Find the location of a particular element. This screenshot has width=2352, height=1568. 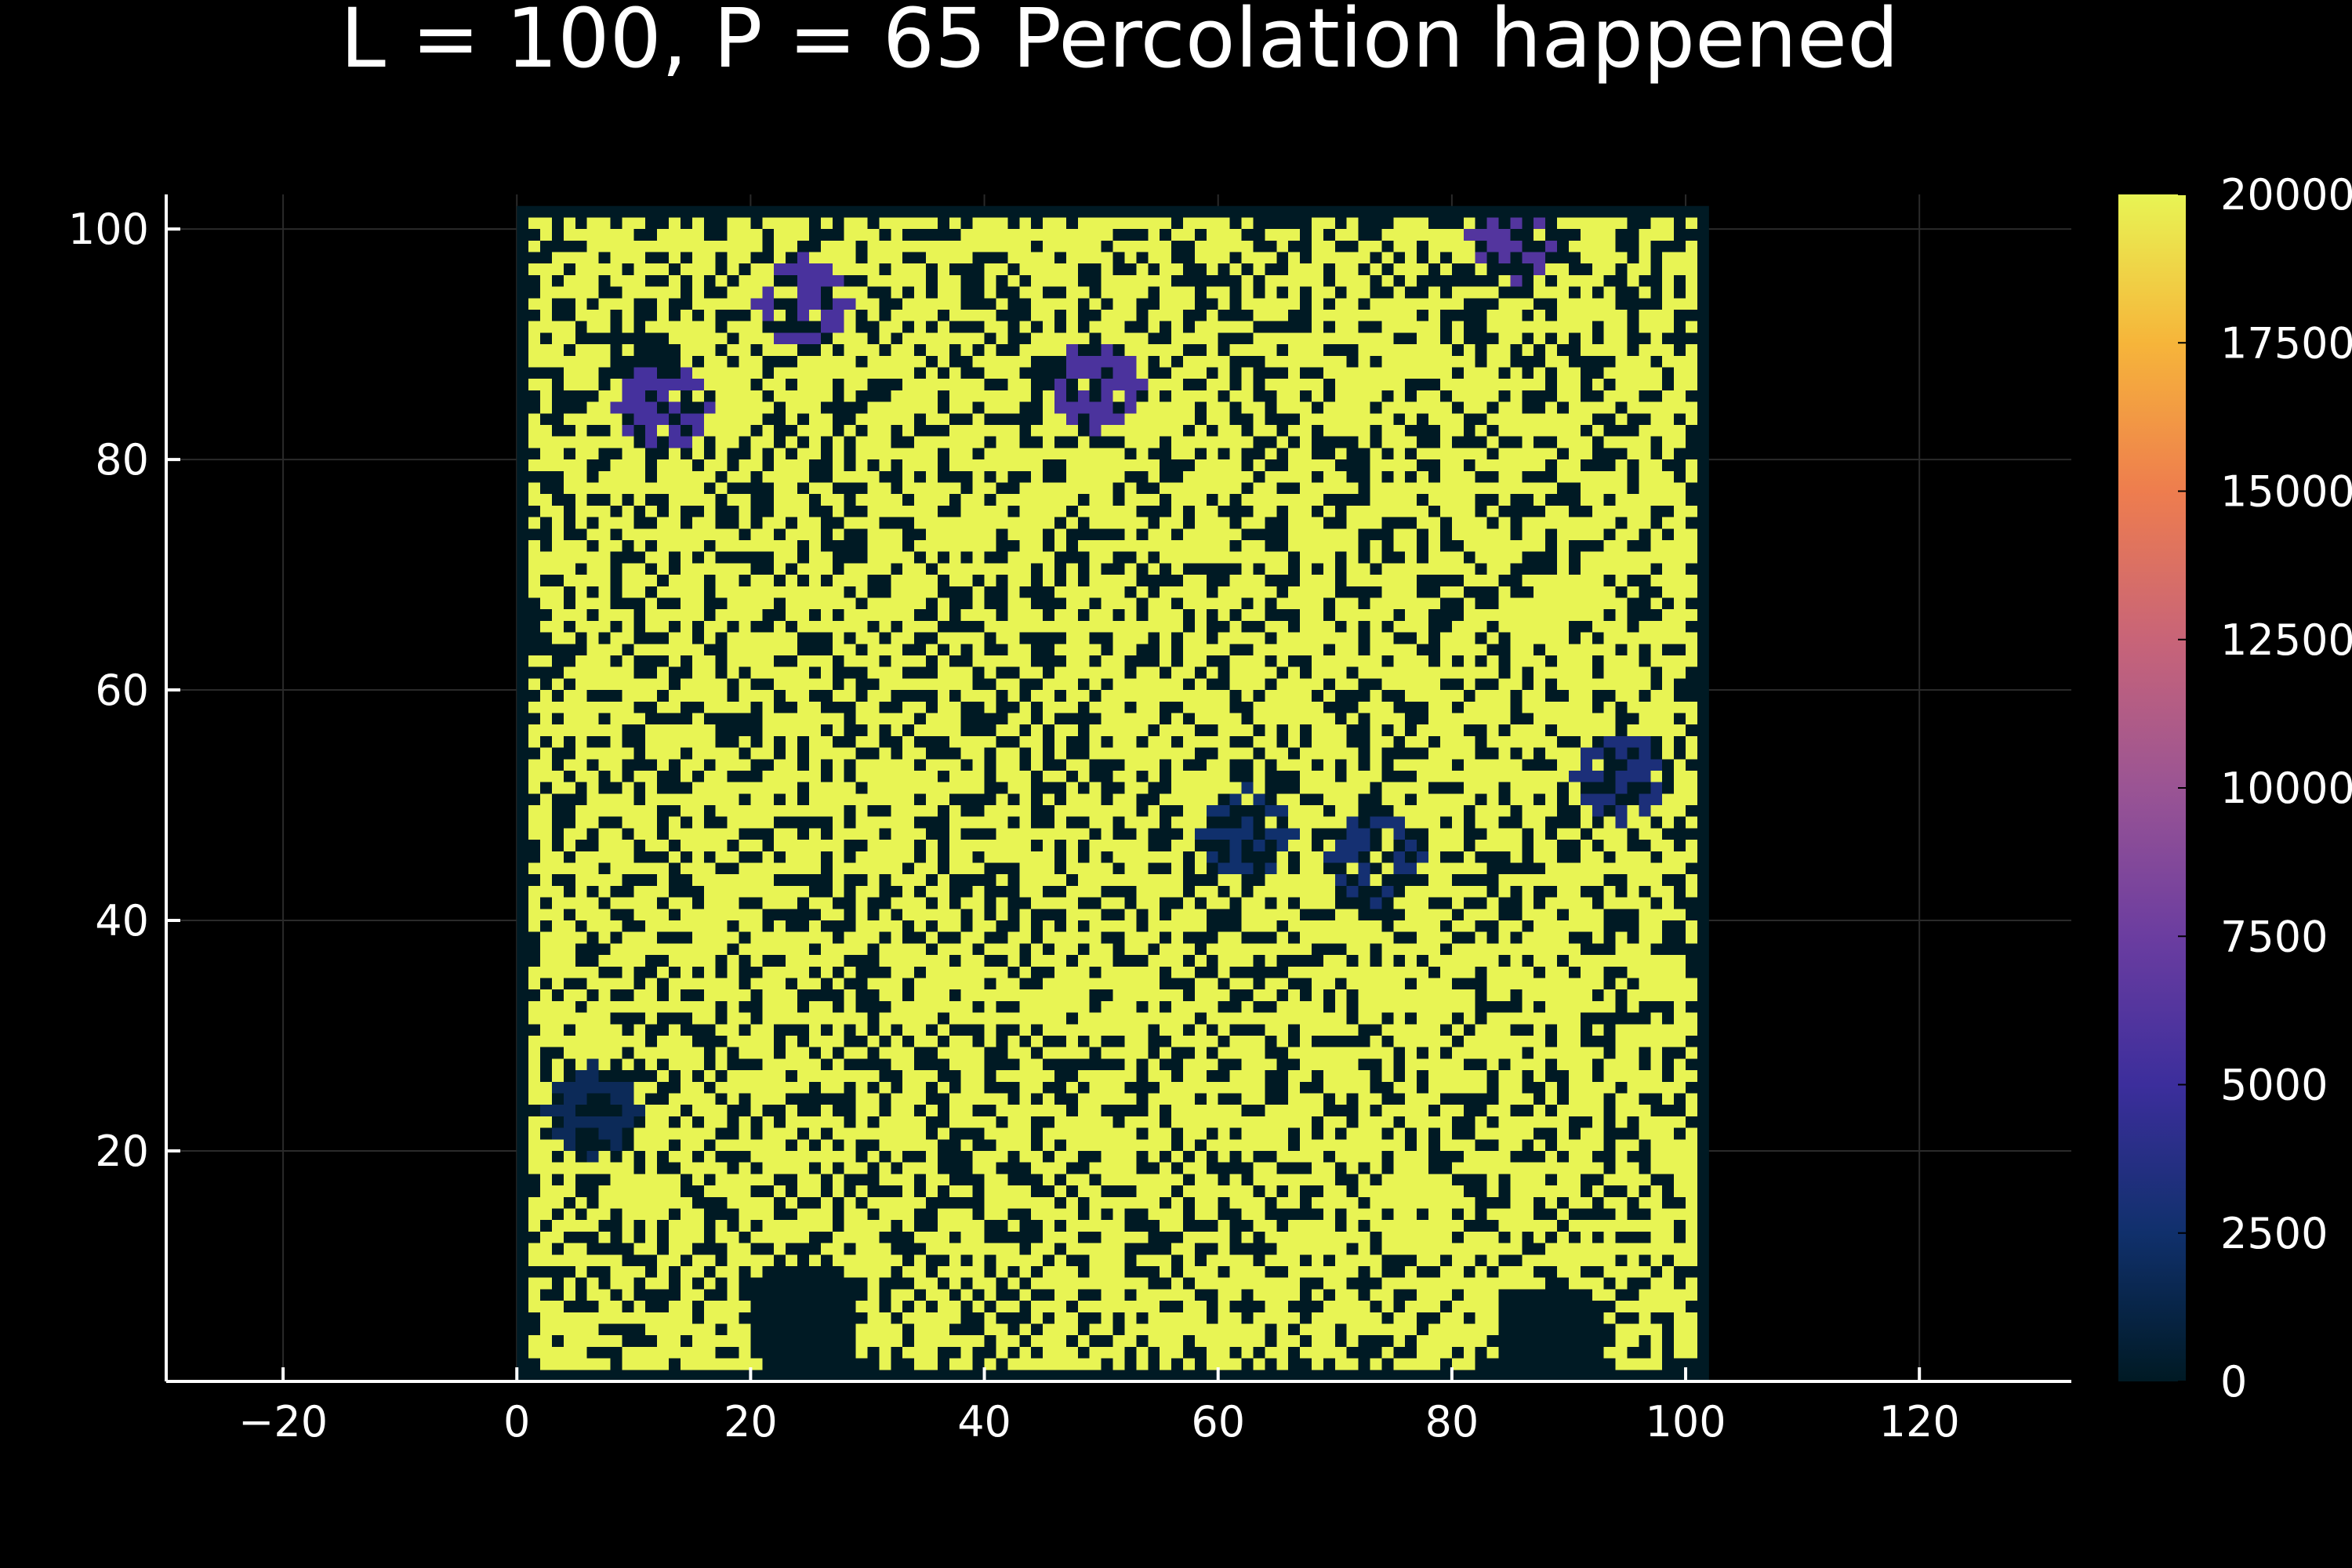

x-tick-label: 60 is located at coordinates (1218, 1421).